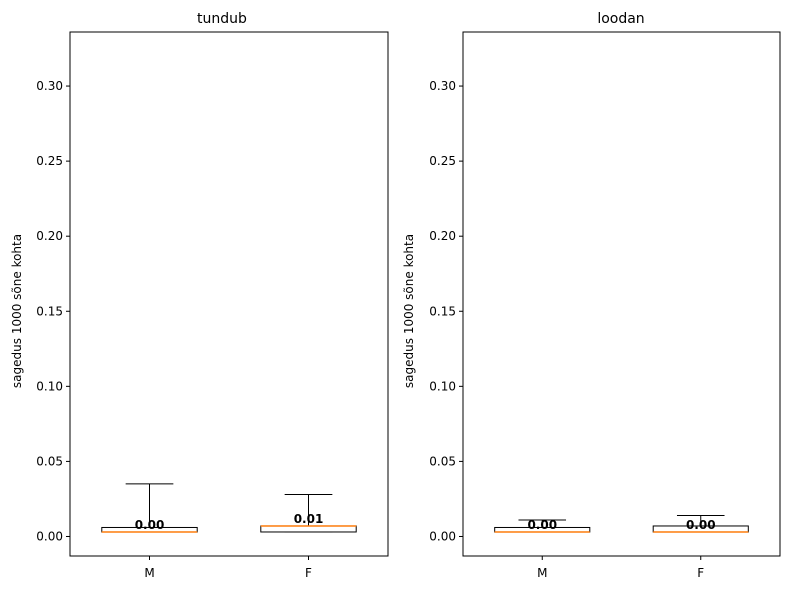  I want to click on chart-title: tundub, so click(222, 19).